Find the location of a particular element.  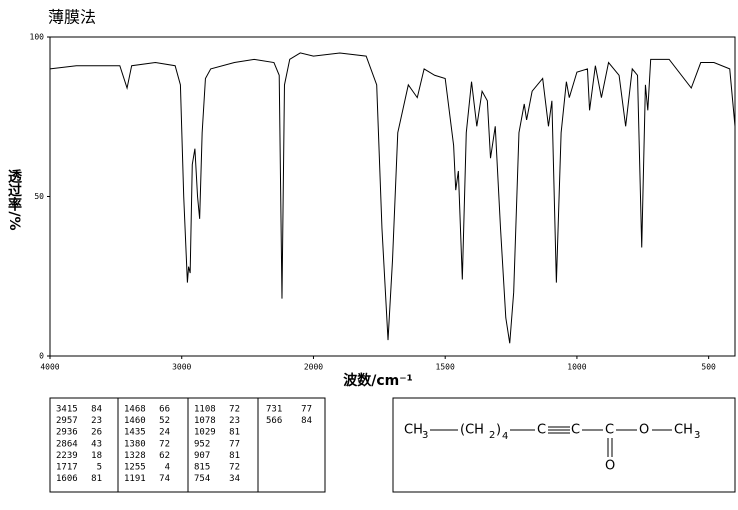

peak-transmittance: 4 is located at coordinates (167, 468).